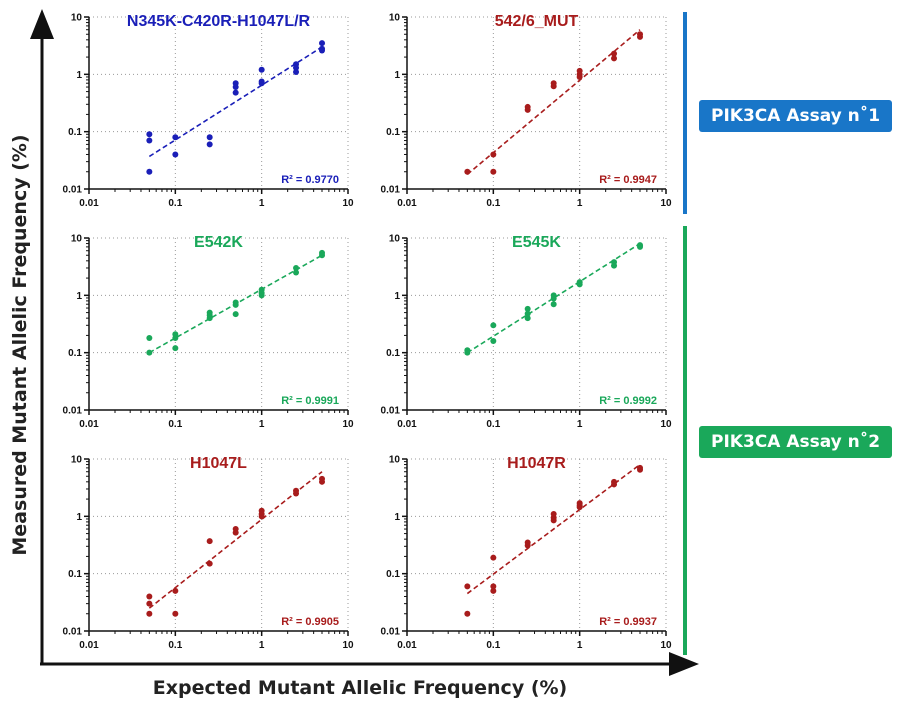 The image size is (921, 701). I want to click on panel-2: 0.01 0.1 1 10 0.01 0.1 1 10 542/6_MUT R² = 0.9947, so click(526, 111).